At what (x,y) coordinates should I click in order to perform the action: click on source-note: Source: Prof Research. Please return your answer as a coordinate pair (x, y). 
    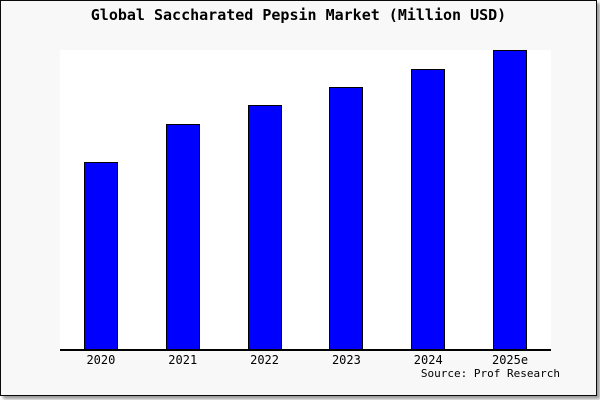
    Looking at the image, I should click on (490, 373).